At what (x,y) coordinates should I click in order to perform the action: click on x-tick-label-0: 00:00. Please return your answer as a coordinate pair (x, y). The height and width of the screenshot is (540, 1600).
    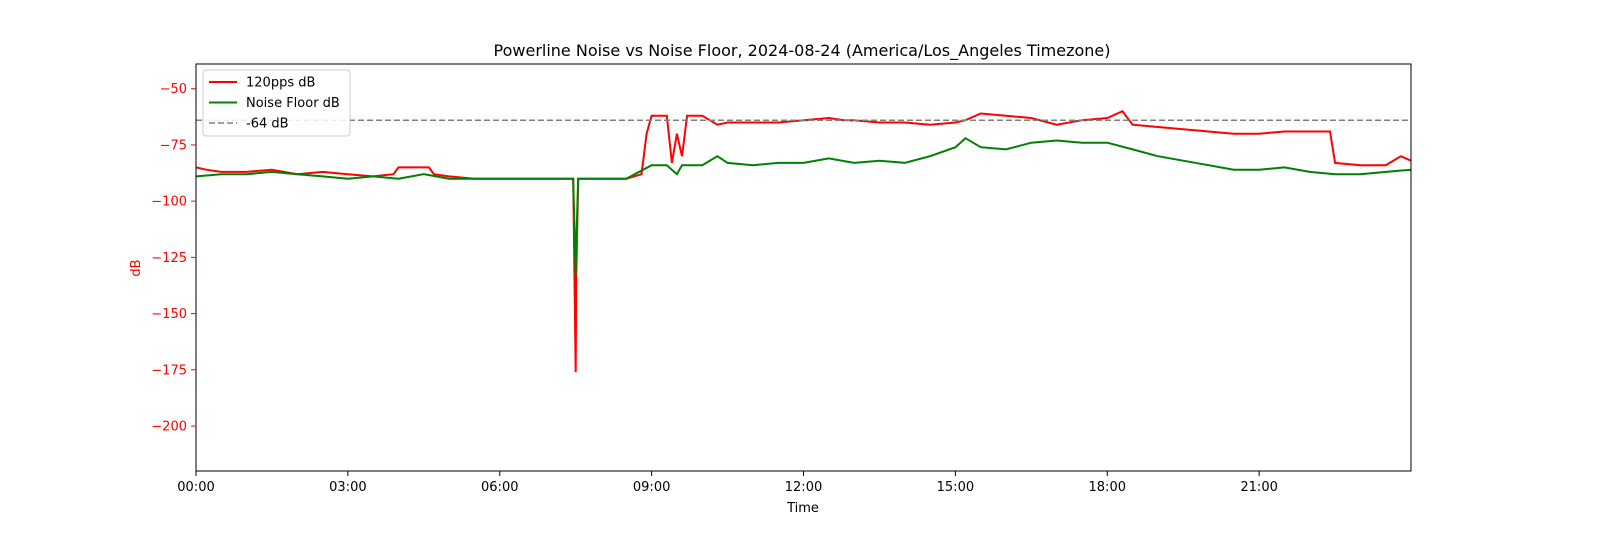
    Looking at the image, I should click on (195, 487).